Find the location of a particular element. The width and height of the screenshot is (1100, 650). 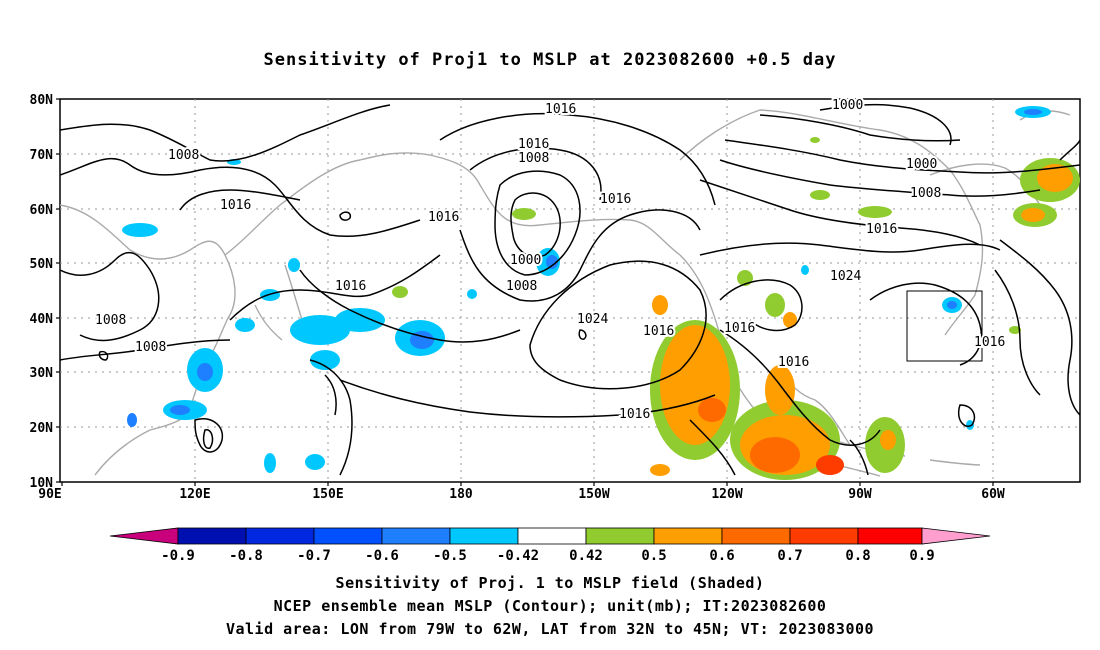

colorbar-left-arrow is located at coordinates (144, 536).